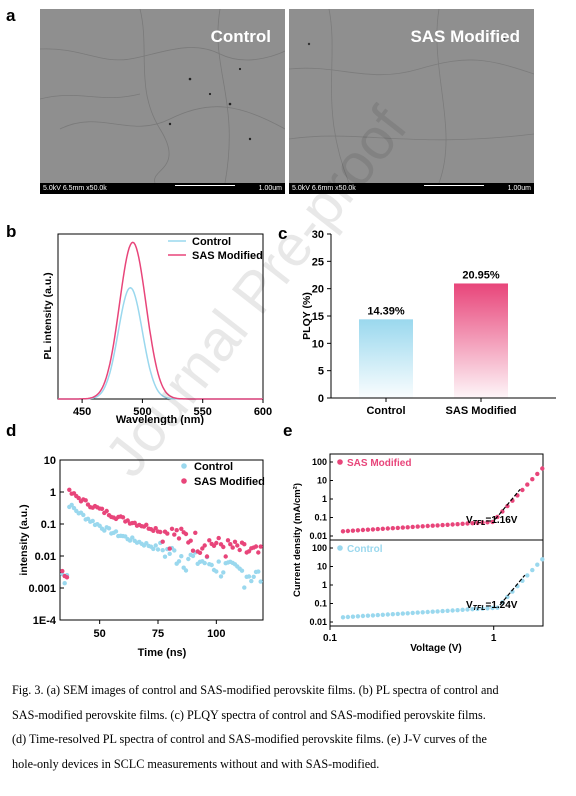  Describe the element at coordinates (340, 548) in the screenshot. I see `legend-e-control-swatch` at that location.